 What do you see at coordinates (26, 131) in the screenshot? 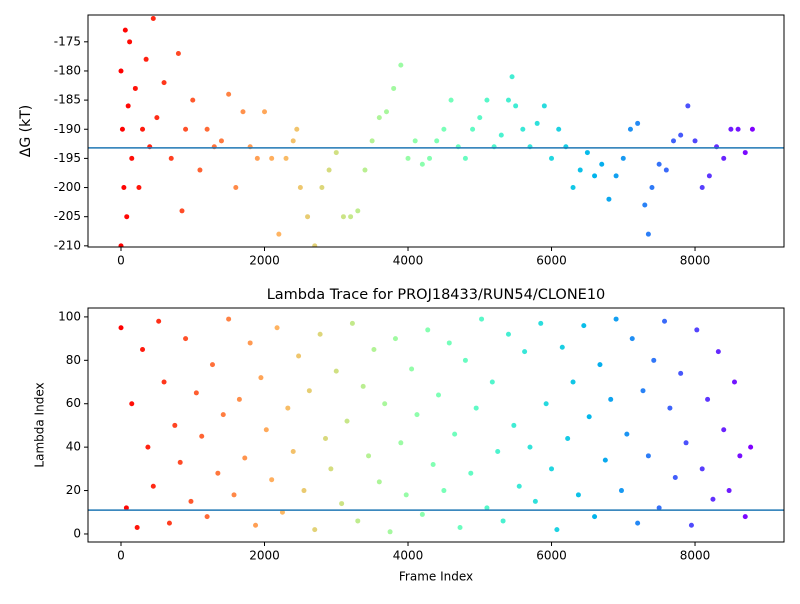
I see `y-axis-label: ΔG (kT)` at bounding box center [26, 131].